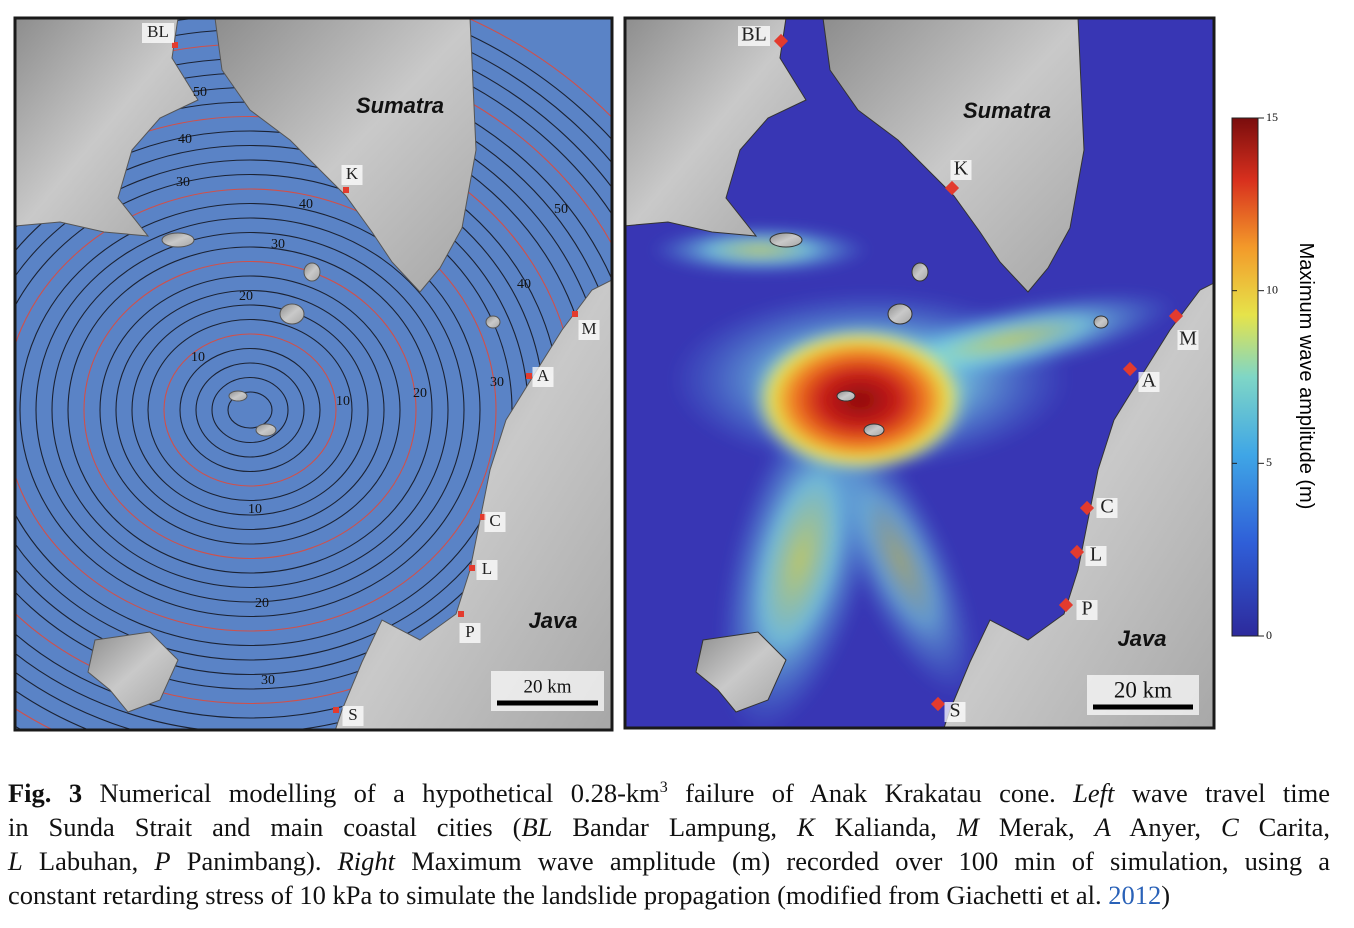 The height and width of the screenshot is (928, 1354). What do you see at coordinates (1269, 462) in the screenshot?
I see `colorbar-tick-label: 5` at bounding box center [1269, 462].